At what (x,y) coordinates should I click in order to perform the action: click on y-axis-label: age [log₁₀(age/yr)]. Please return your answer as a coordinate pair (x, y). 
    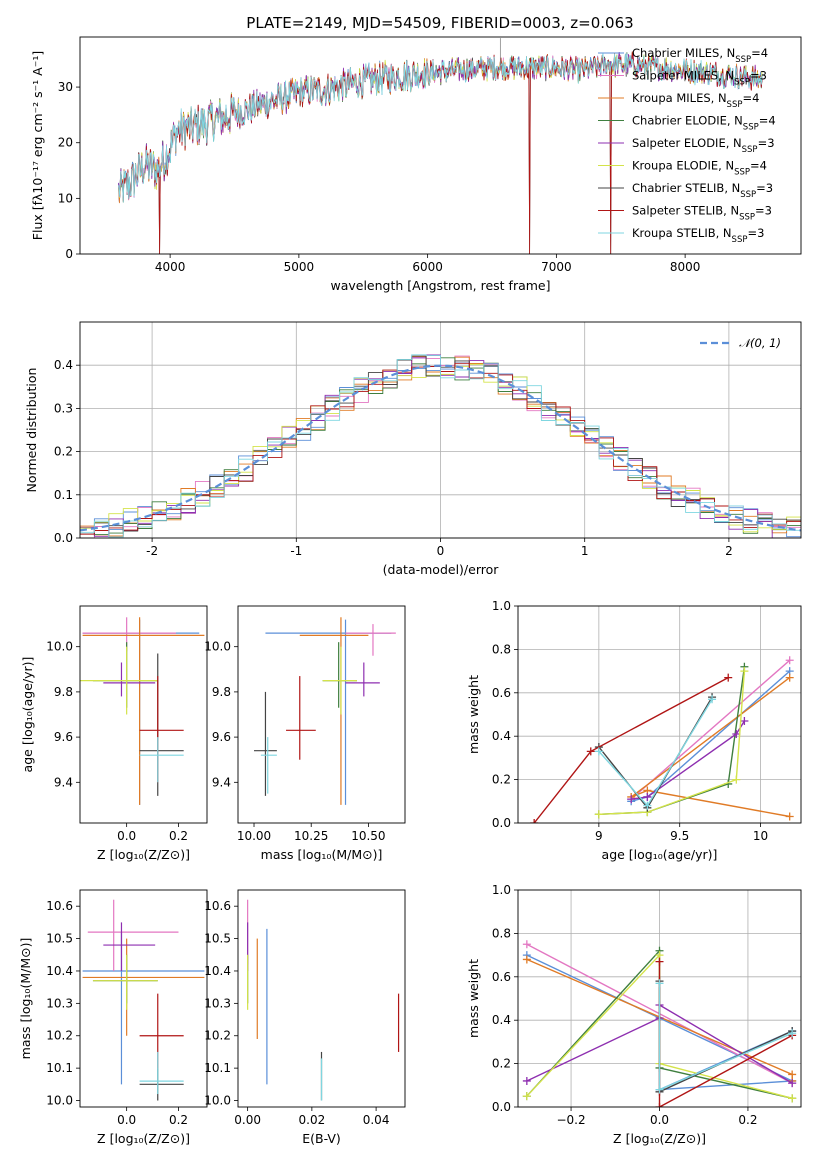
    Looking at the image, I should click on (27, 715).